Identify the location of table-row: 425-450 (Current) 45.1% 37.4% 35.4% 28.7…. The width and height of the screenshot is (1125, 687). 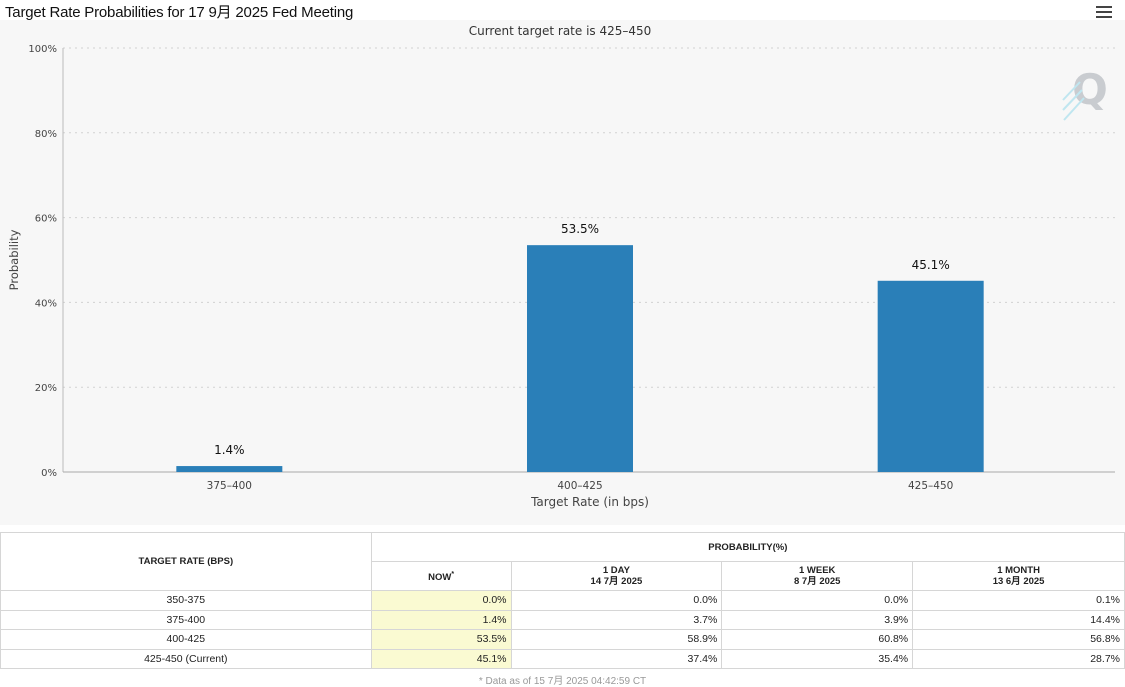
(562, 658).